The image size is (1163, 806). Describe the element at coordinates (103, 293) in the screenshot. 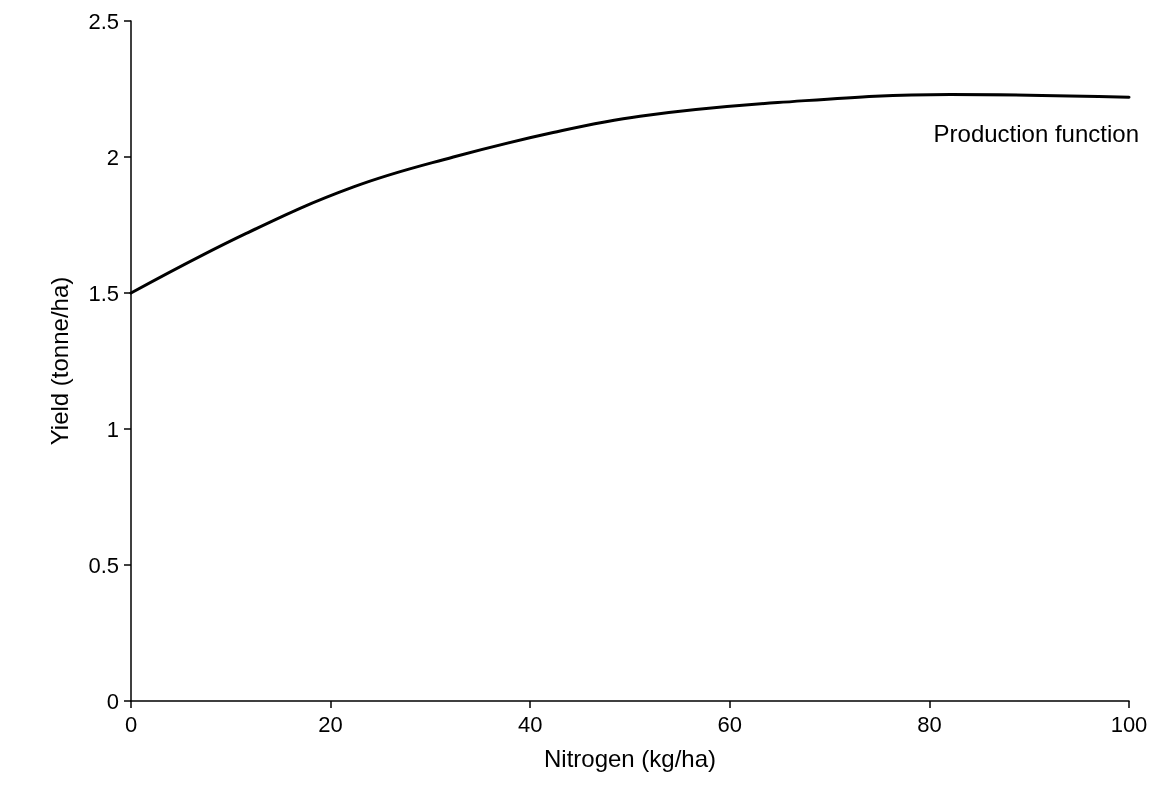

I see `y-tick-label: 1.5` at that location.